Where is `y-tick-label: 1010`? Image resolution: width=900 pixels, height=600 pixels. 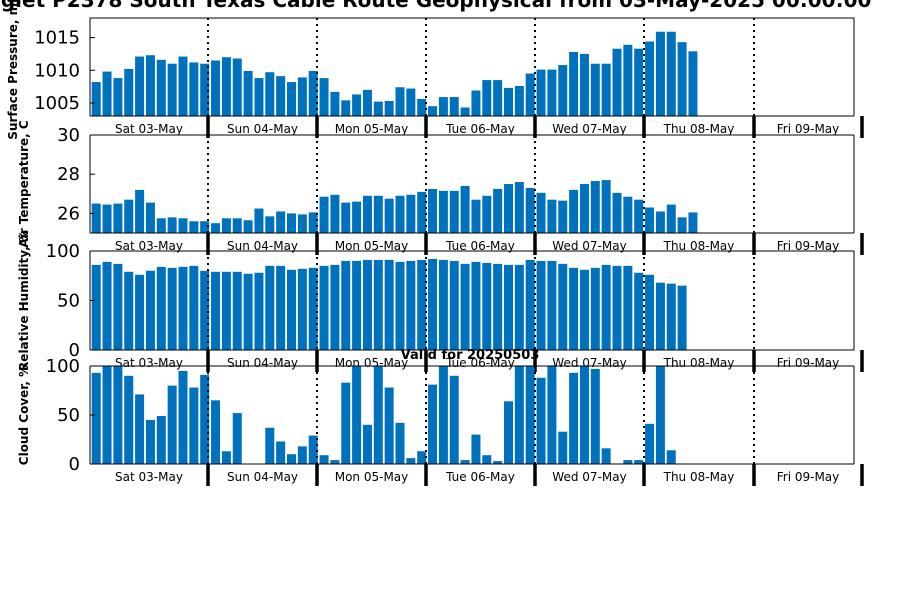 y-tick-label: 1010 is located at coordinates (57, 70).